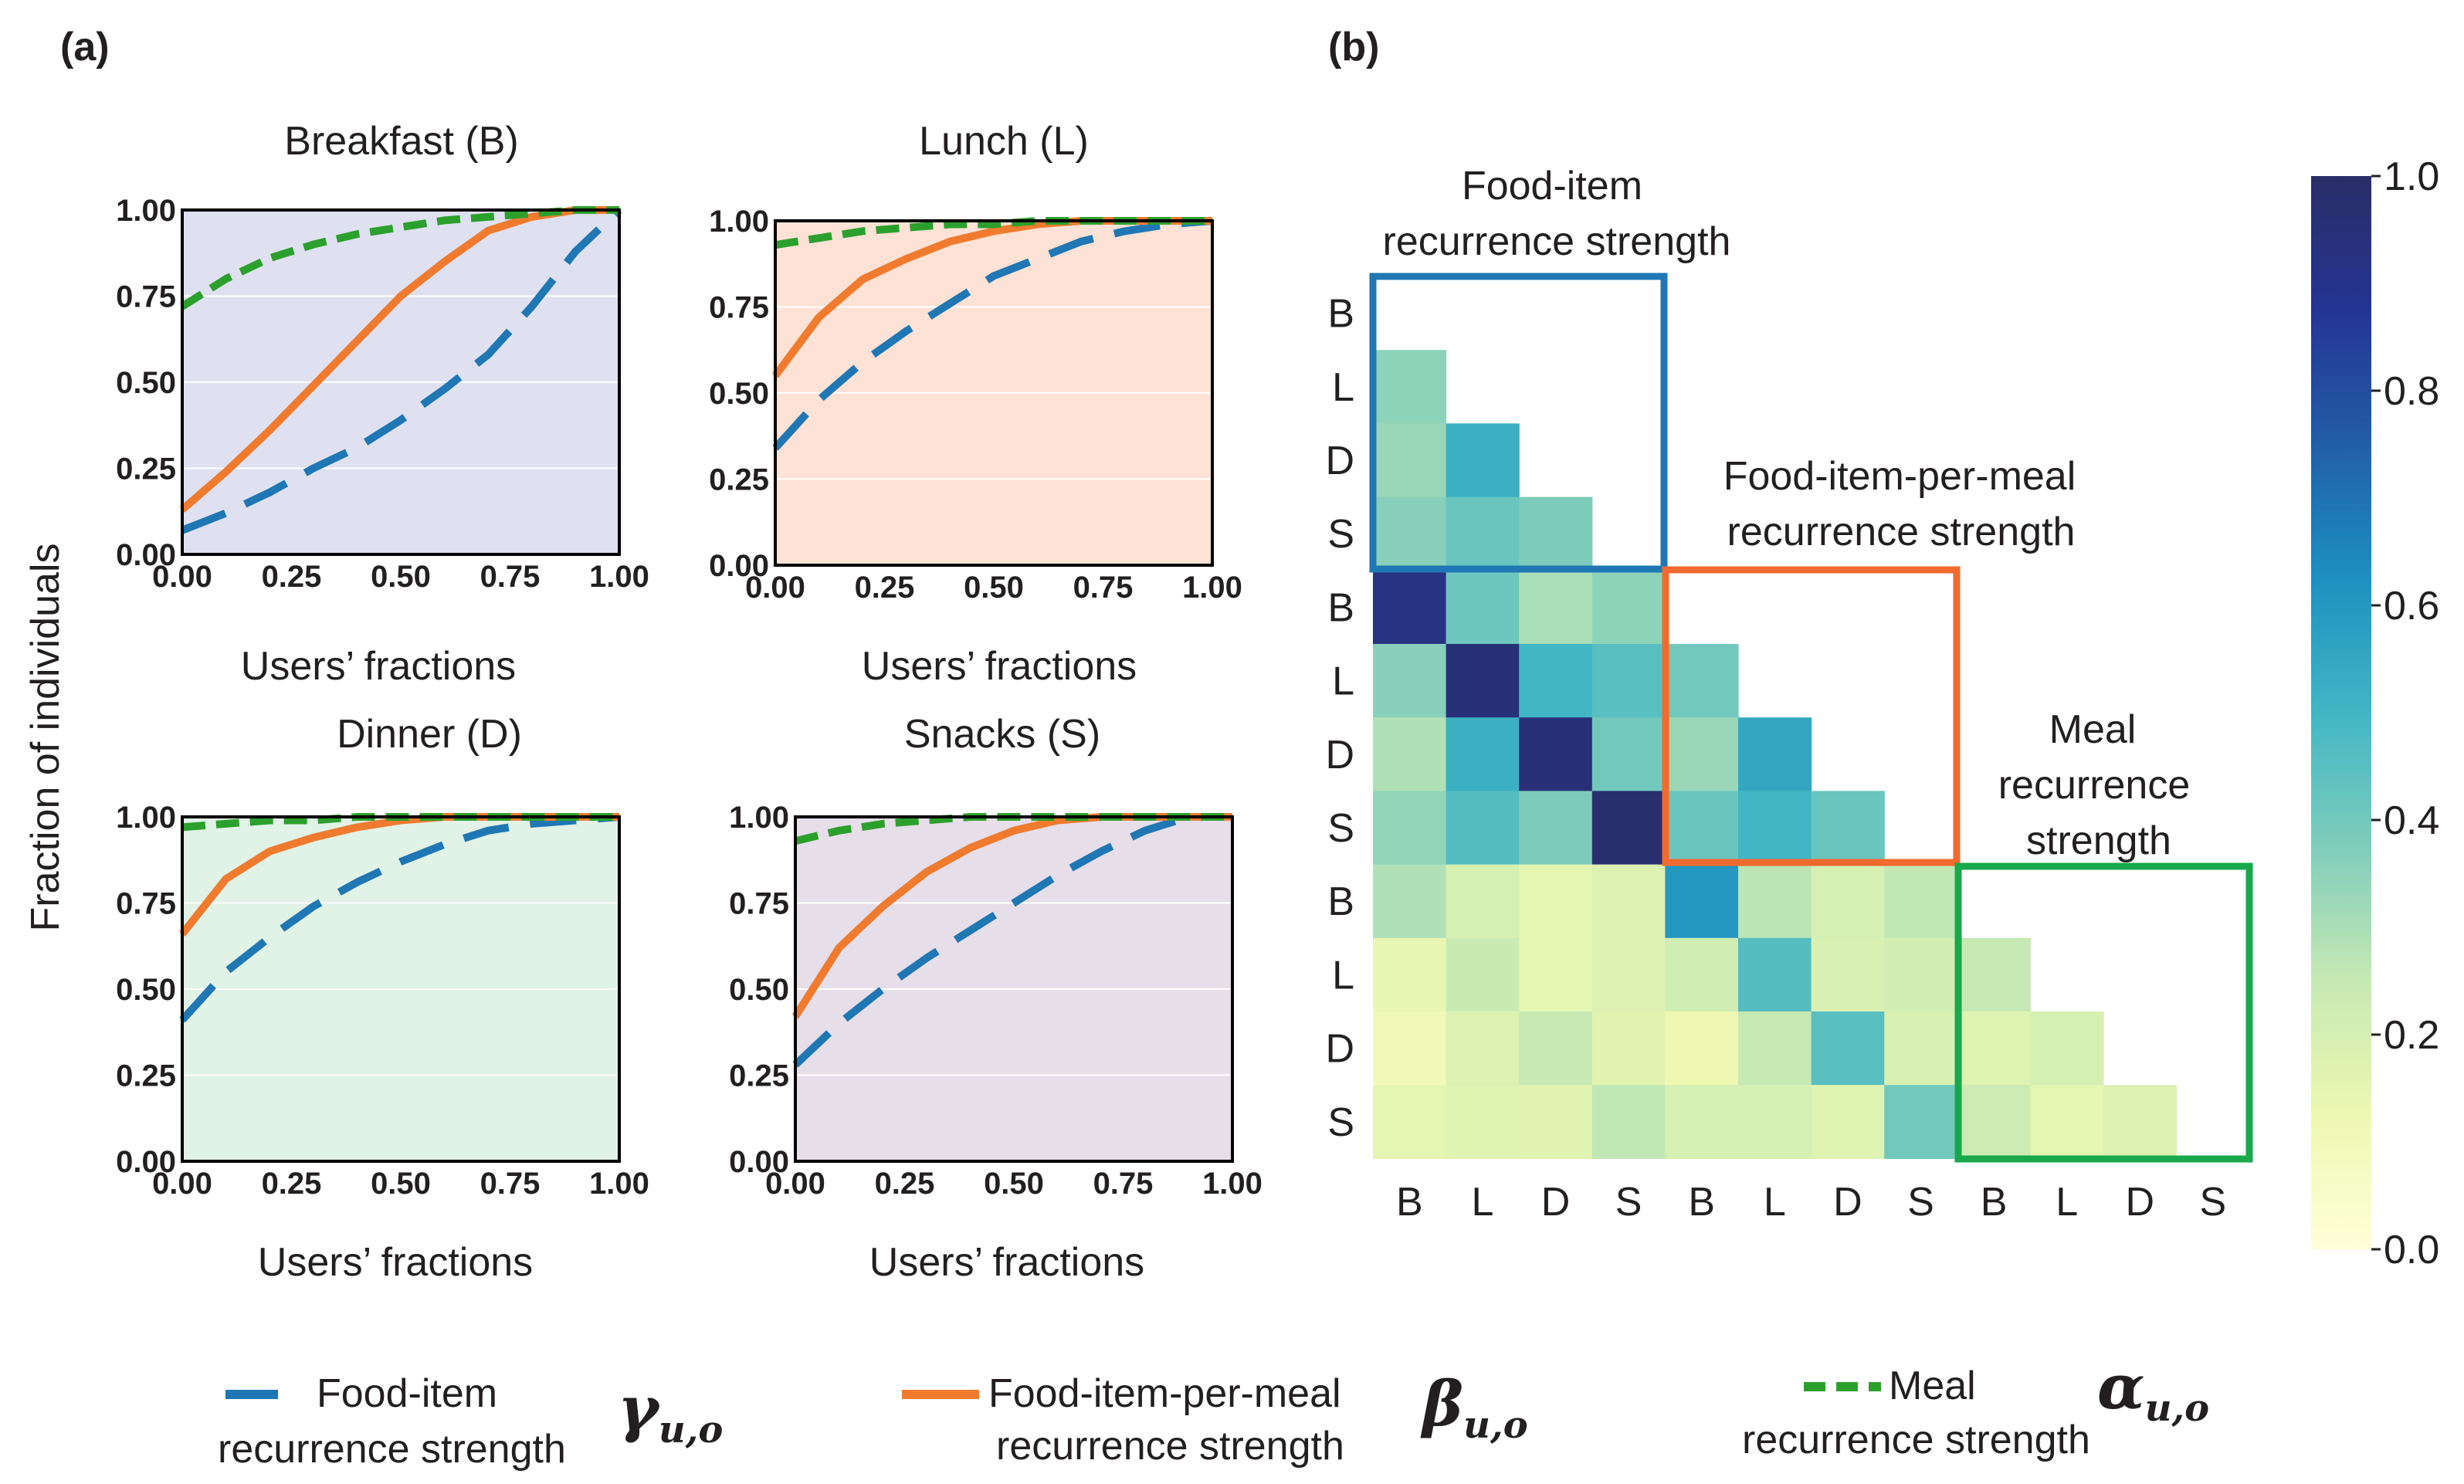 The height and width of the screenshot is (1484, 2464). I want to click on y-ticks-dinner: 0.00 0.25 0.50 0.75 1.00, so click(146, 990).